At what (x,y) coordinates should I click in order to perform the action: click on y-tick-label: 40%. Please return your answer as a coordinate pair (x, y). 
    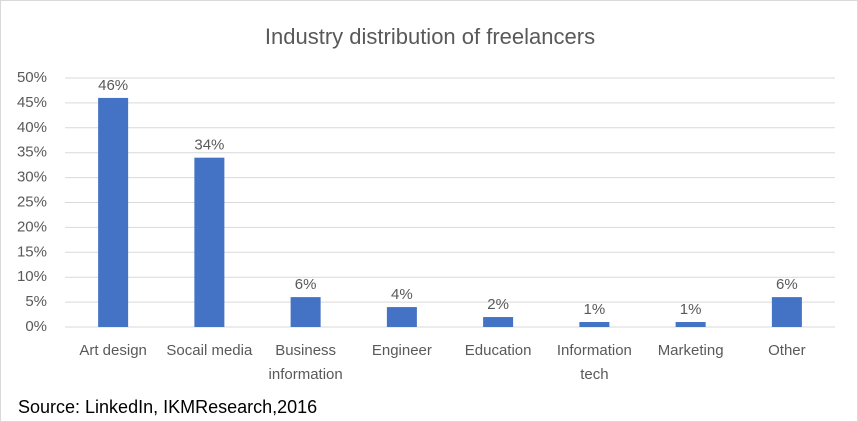
    Looking at the image, I should click on (32, 127).